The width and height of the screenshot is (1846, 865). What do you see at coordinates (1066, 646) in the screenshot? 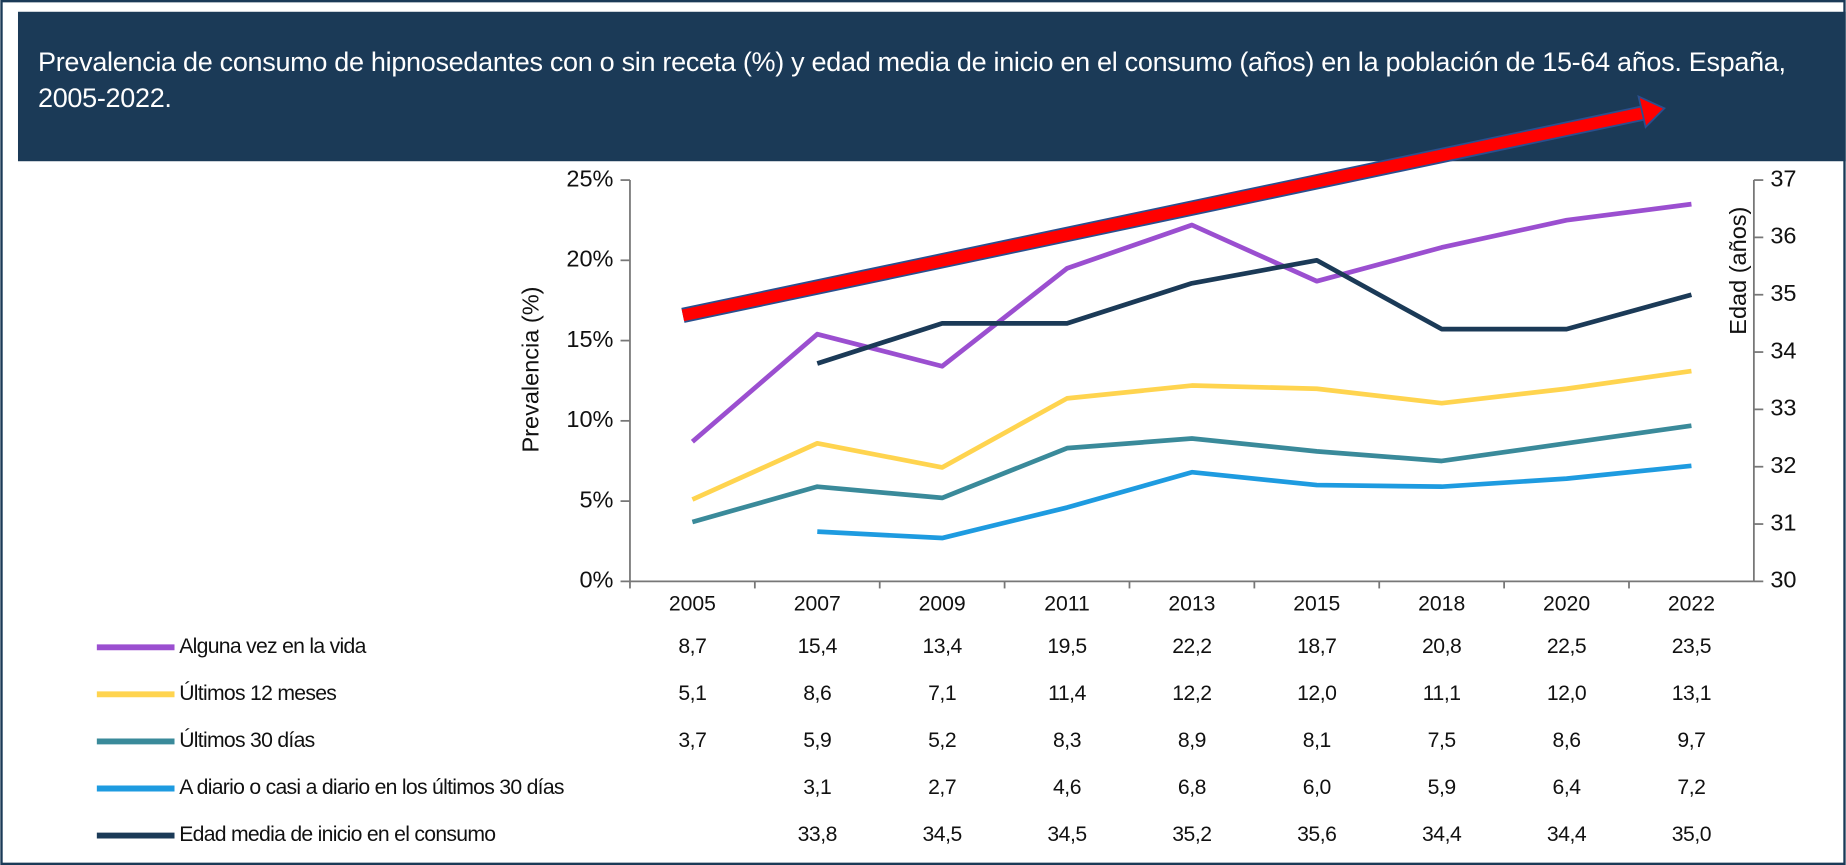
I see `table-value: 19,5` at bounding box center [1066, 646].